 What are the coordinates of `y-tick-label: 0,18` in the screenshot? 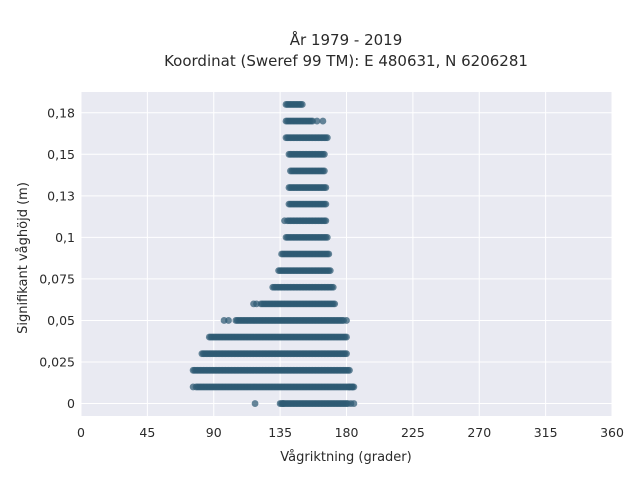 It's located at (61, 112).